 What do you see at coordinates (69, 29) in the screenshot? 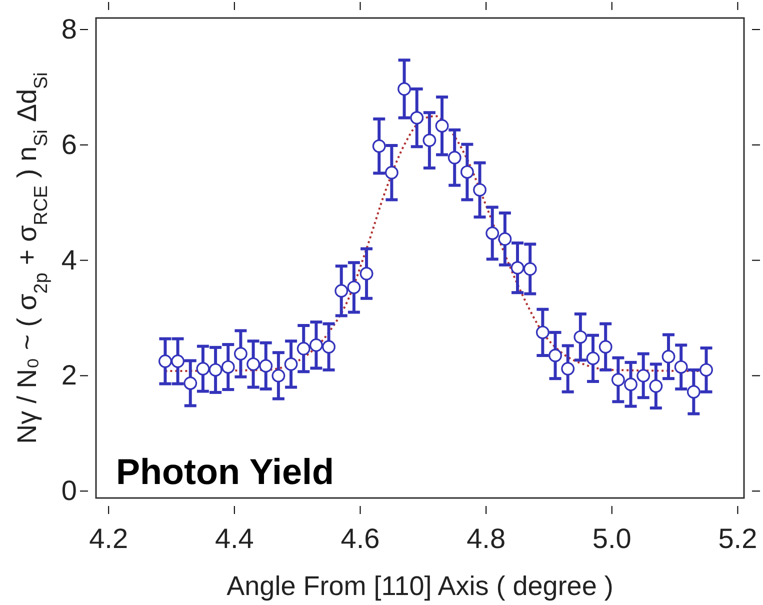
I see `y-tick-label: 8` at bounding box center [69, 29].